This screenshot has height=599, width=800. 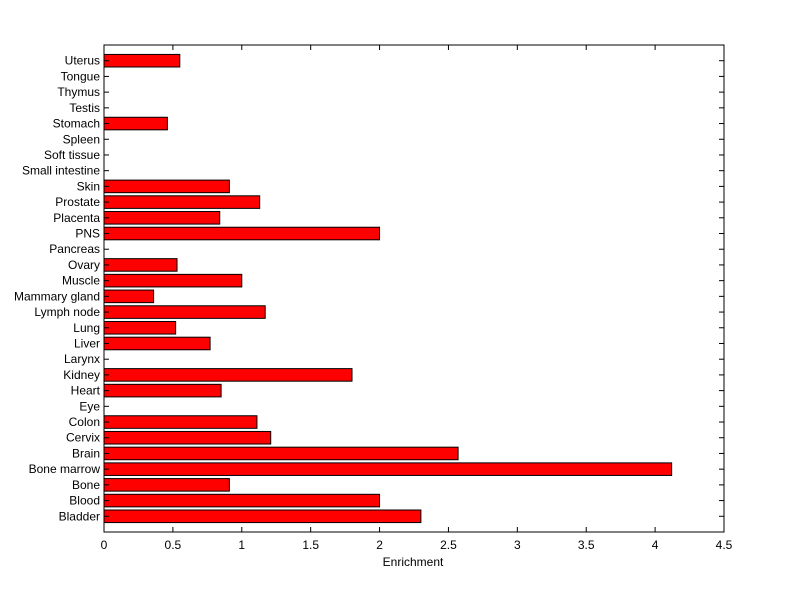 I want to click on y-tick-label: Bone marrow, so click(x=65, y=469).